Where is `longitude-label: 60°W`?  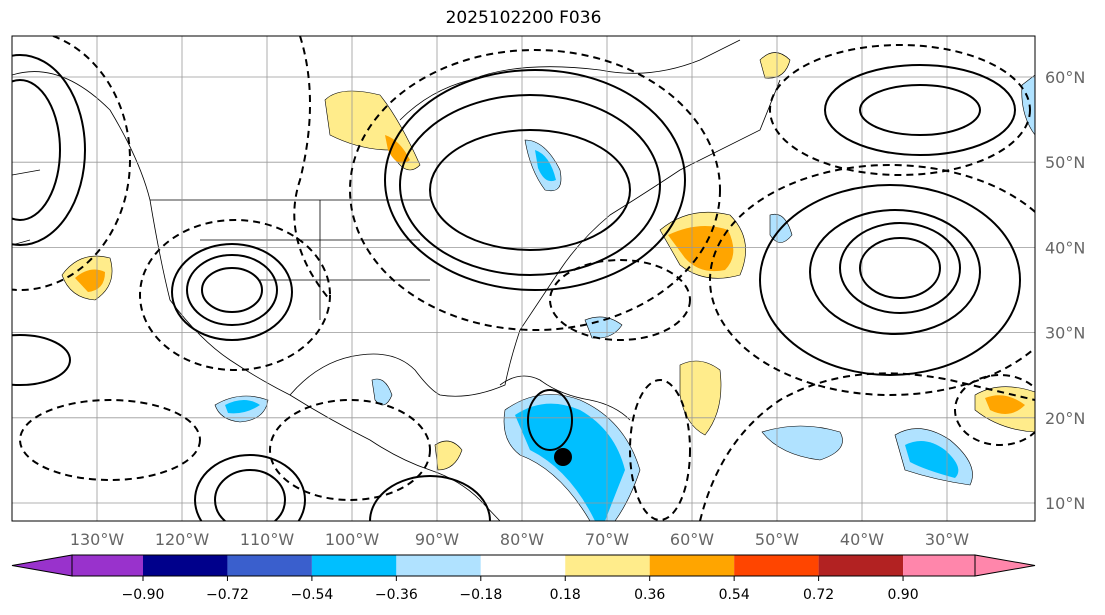 longitude-label: 60°W is located at coordinates (692, 539).